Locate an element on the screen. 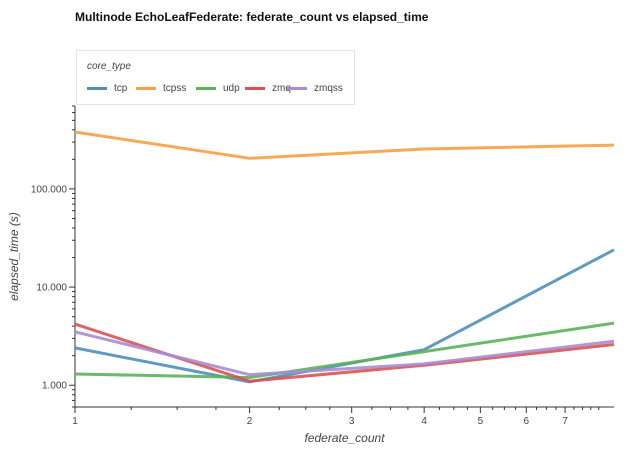  series-line-tcpss is located at coordinates (344, 145).